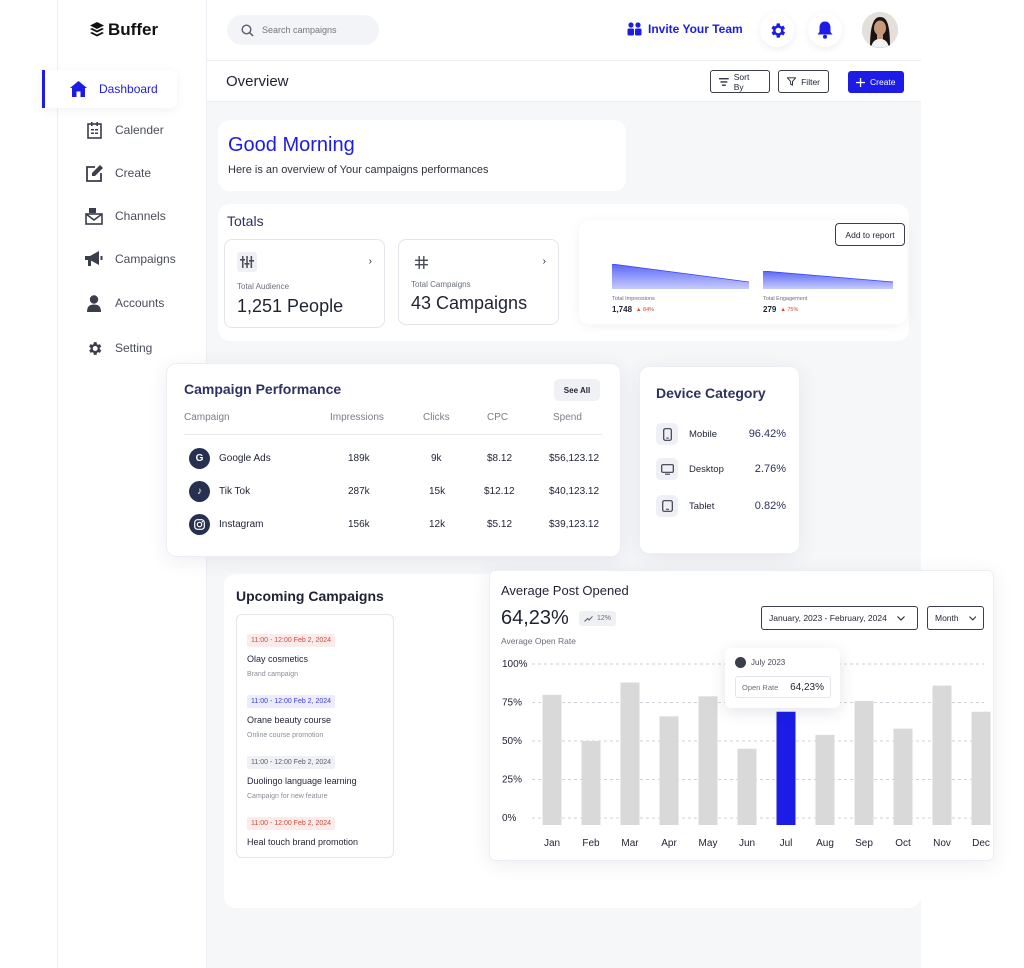  I want to click on page-title: Overview, so click(257, 81).